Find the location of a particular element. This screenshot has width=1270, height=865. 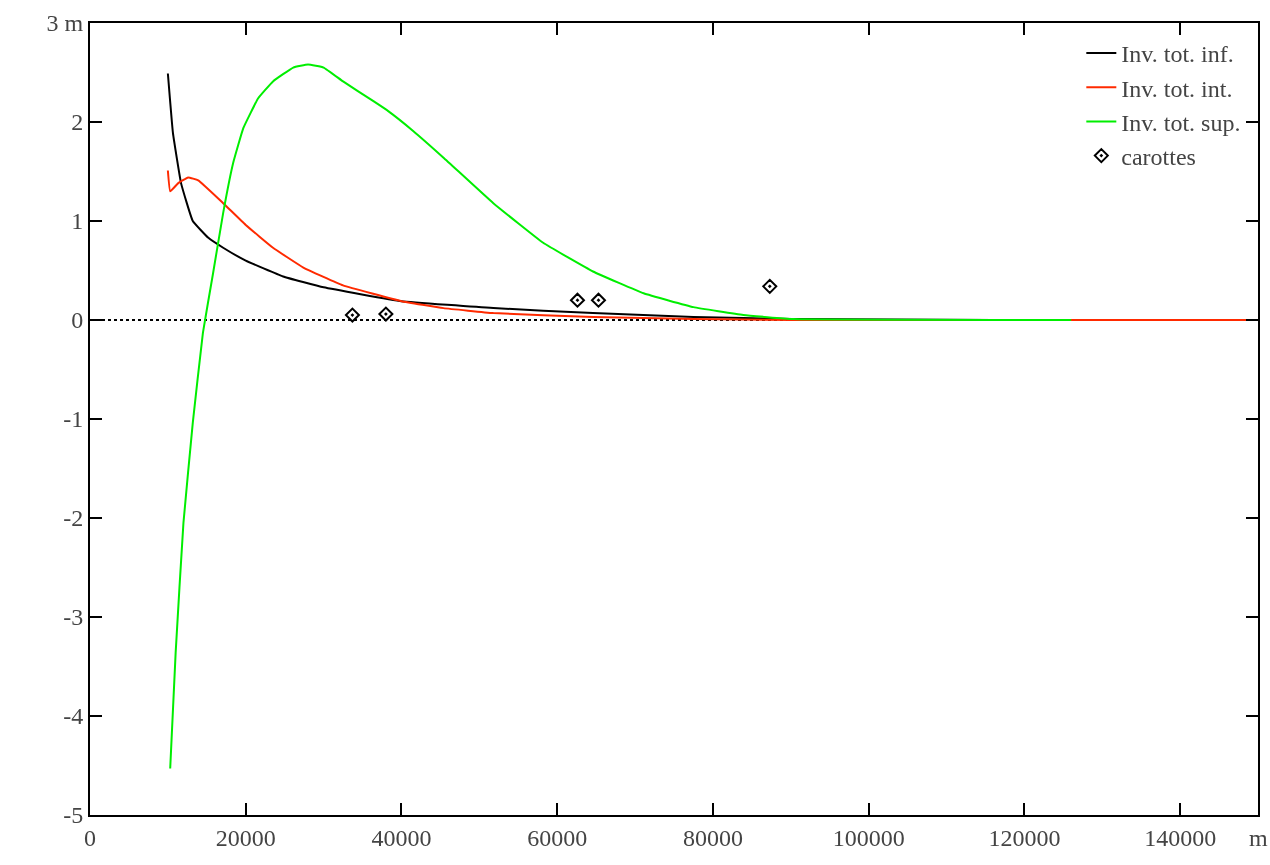

x-tick-label: 40000 is located at coordinates (401, 837).